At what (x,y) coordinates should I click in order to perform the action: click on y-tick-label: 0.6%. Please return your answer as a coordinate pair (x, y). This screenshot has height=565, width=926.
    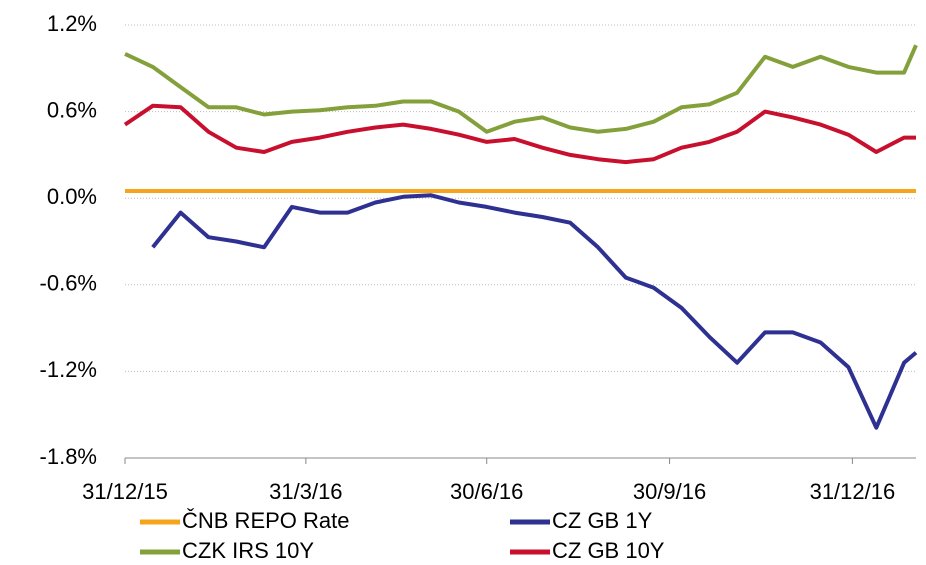
    Looking at the image, I should click on (72, 109).